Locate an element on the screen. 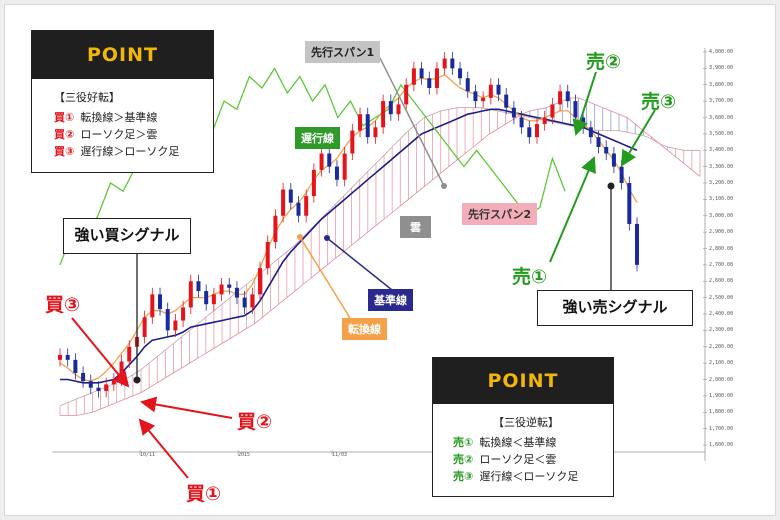 The height and width of the screenshot is (520, 780). point-buy-item: 買① 転換線＞基準線 is located at coordinates (133, 117).